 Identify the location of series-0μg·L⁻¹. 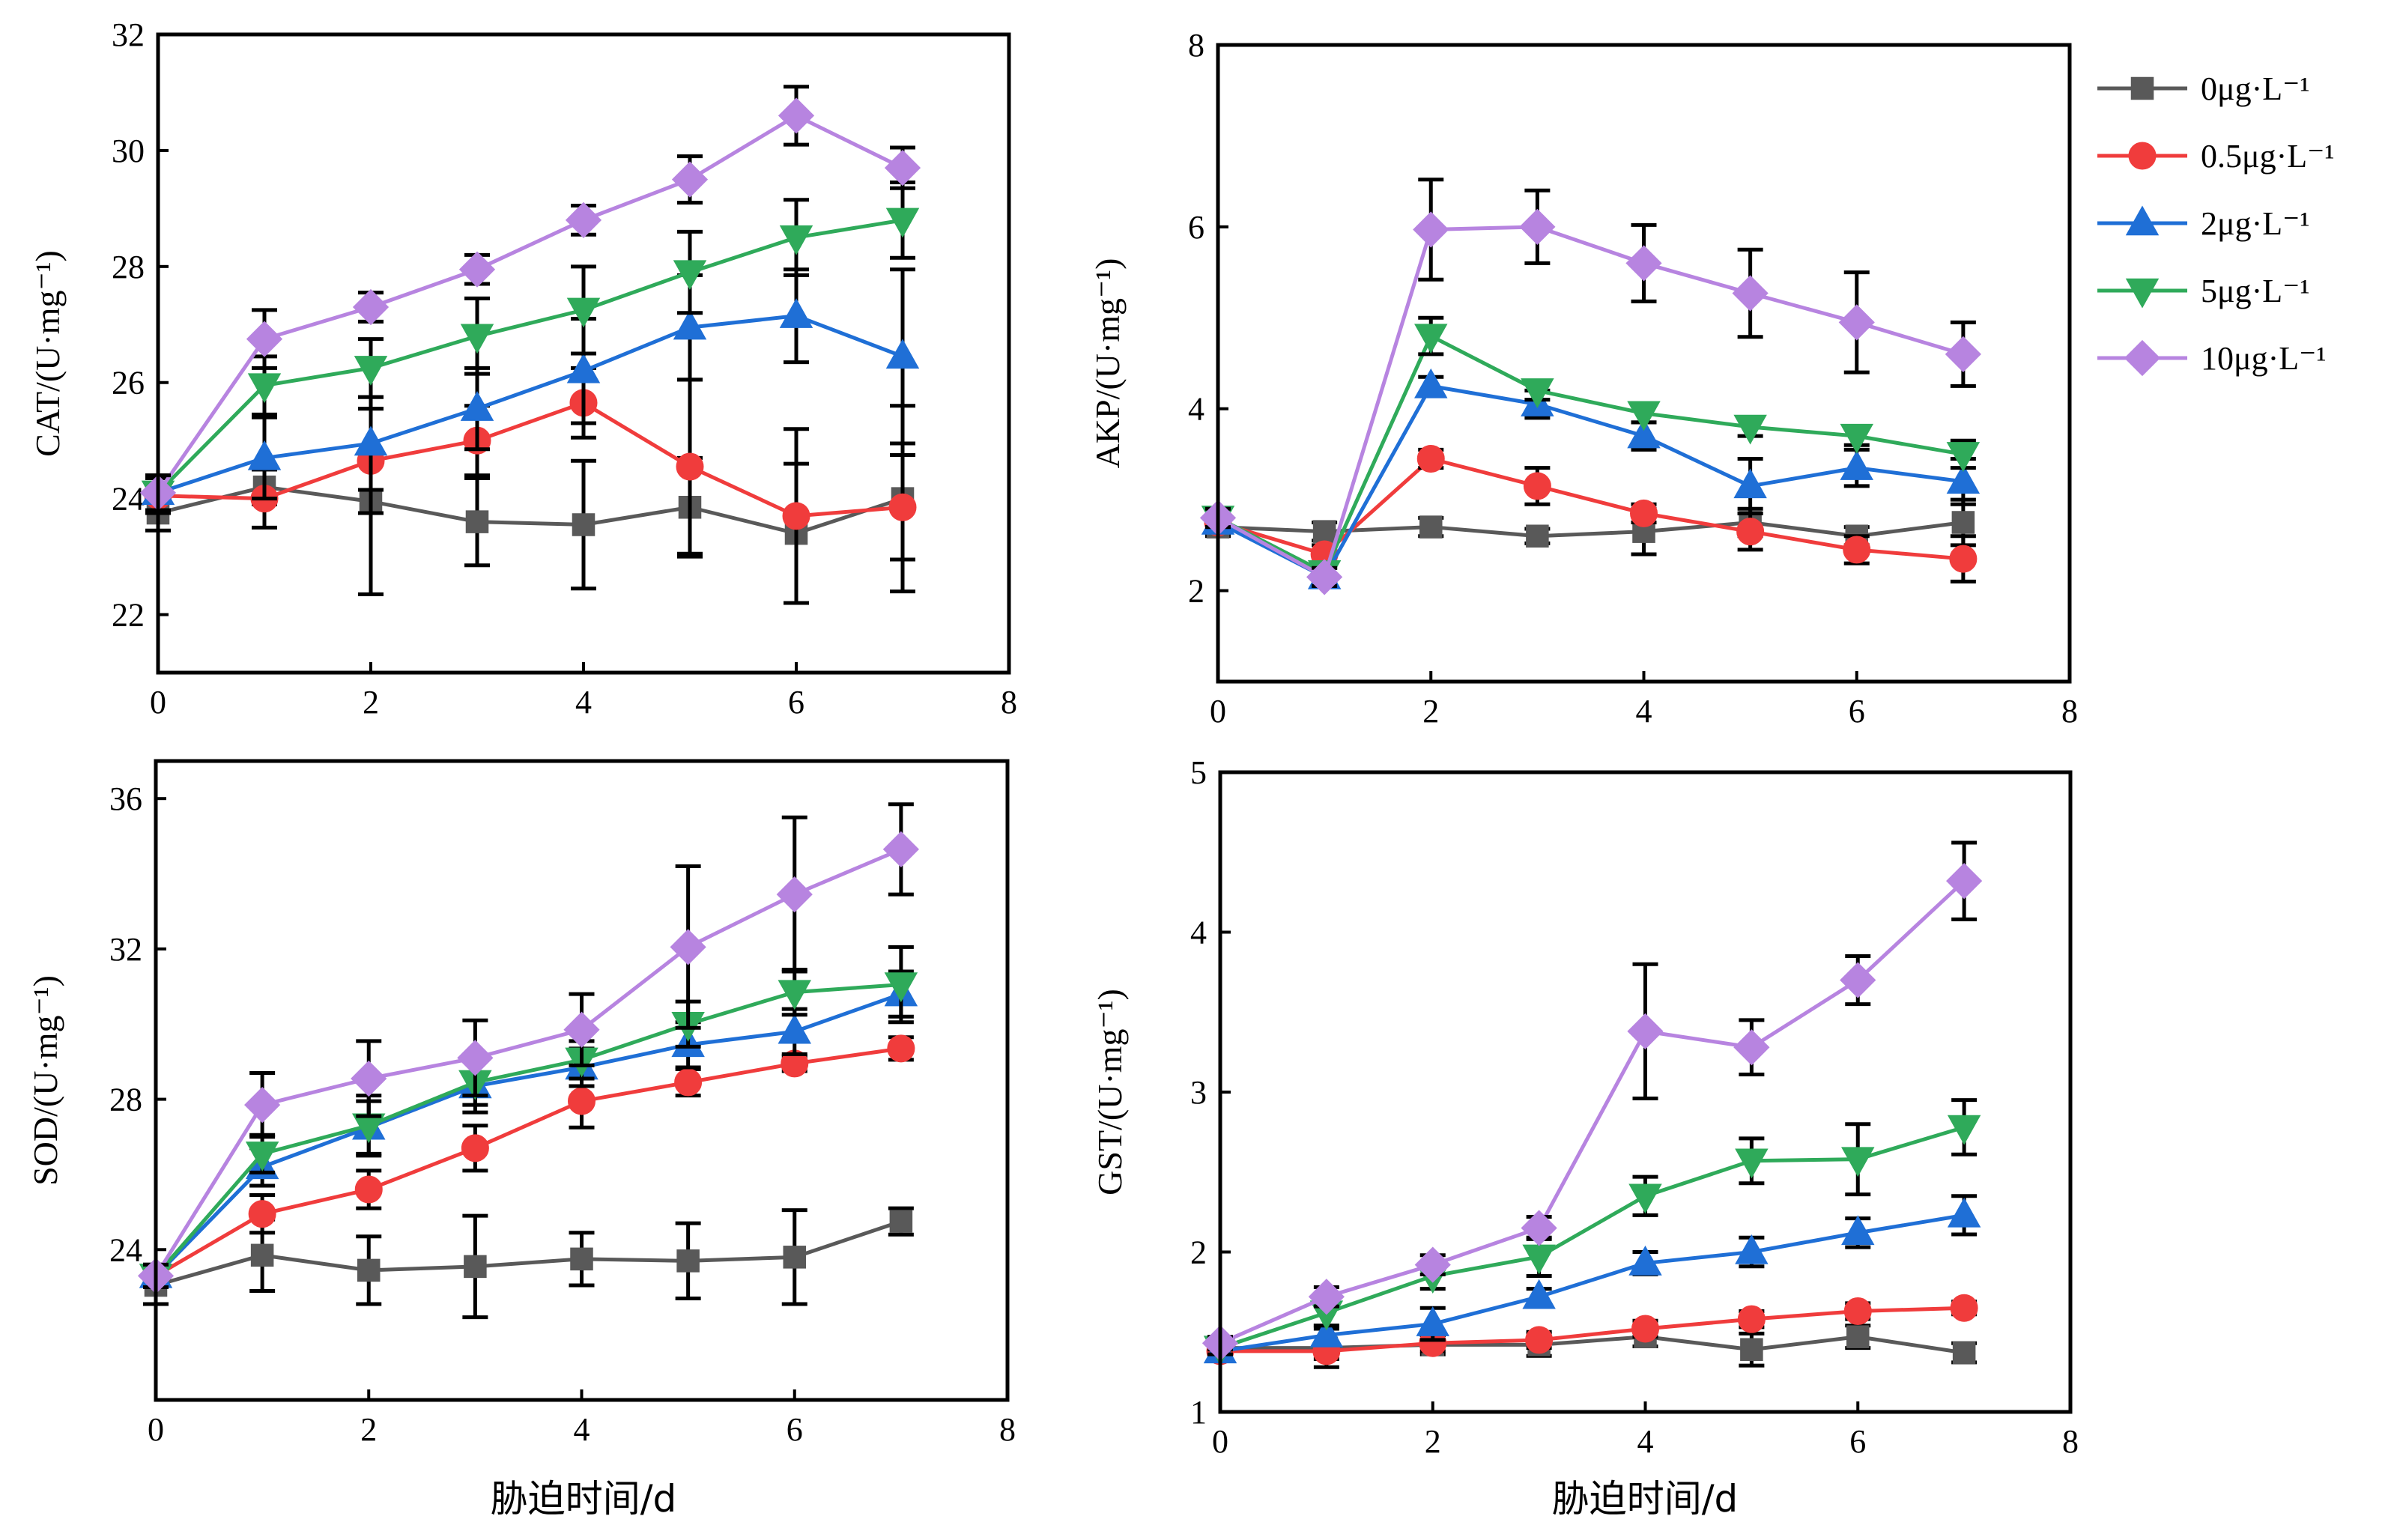
(529, 1263).